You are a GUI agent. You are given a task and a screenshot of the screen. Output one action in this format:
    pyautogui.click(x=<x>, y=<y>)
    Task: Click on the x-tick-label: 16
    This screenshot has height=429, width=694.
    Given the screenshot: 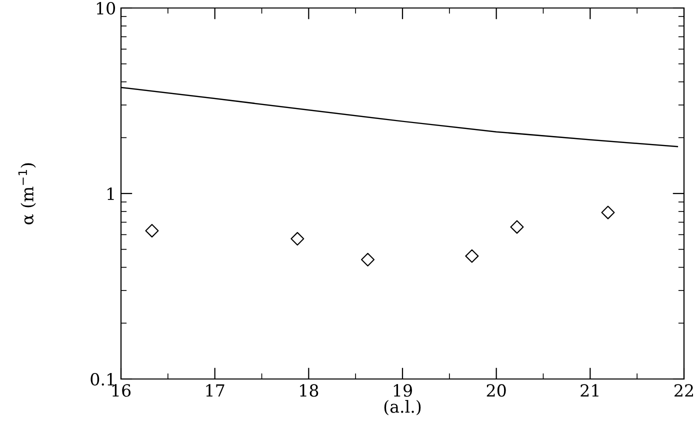 What is the action you would take?
    pyautogui.click(x=121, y=390)
    